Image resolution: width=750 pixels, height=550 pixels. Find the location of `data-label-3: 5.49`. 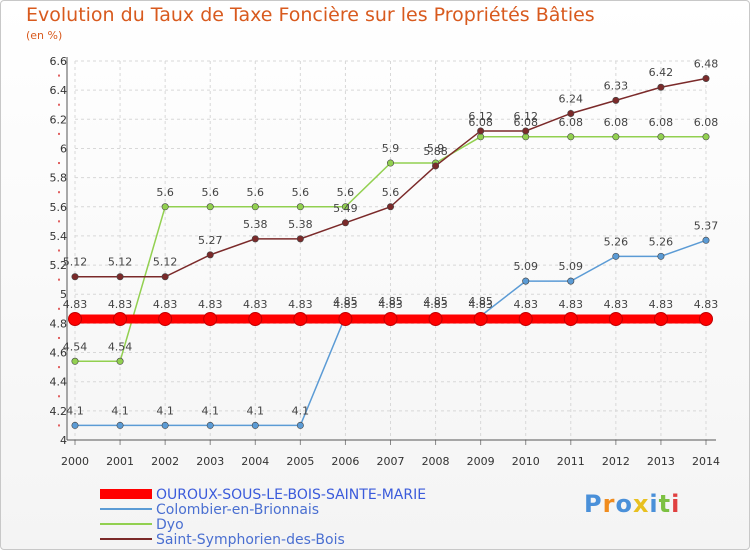

data-label-3: 5.49 is located at coordinates (345, 208).